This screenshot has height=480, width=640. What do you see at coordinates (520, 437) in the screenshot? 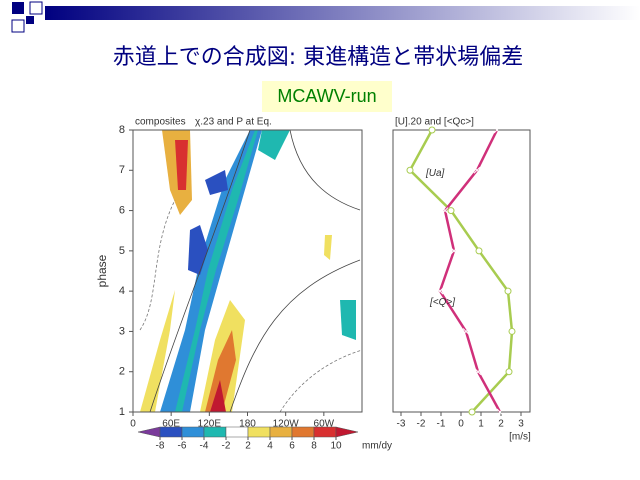
I see `x-axis-label: [m/s]` at bounding box center [520, 437].